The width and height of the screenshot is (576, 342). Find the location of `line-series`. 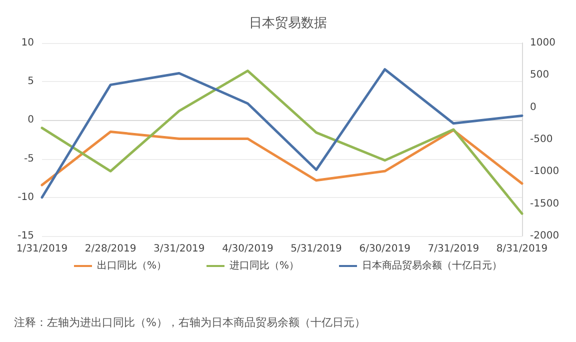

line-series is located at coordinates (282, 157).